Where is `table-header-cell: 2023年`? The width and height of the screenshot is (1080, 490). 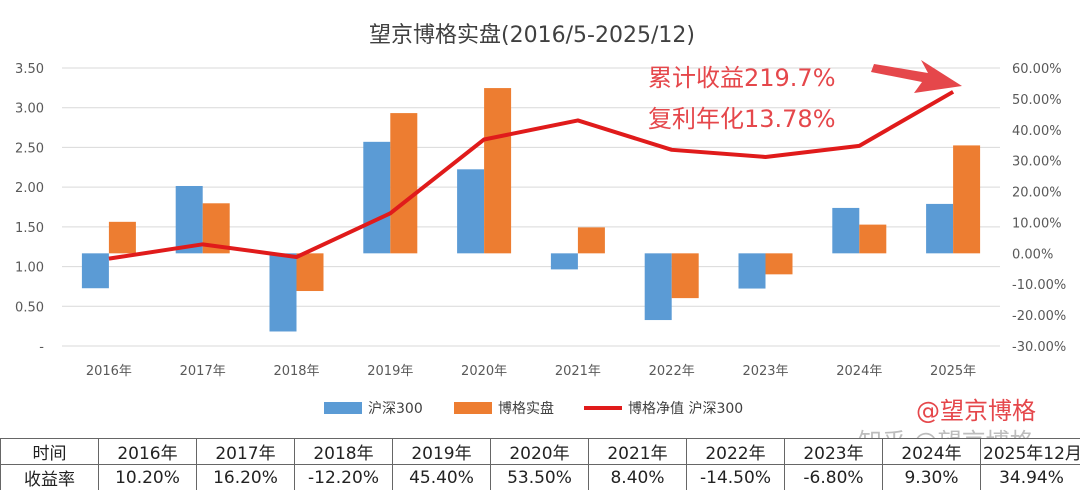
table-header-cell: 2023年 is located at coordinates (833, 451).